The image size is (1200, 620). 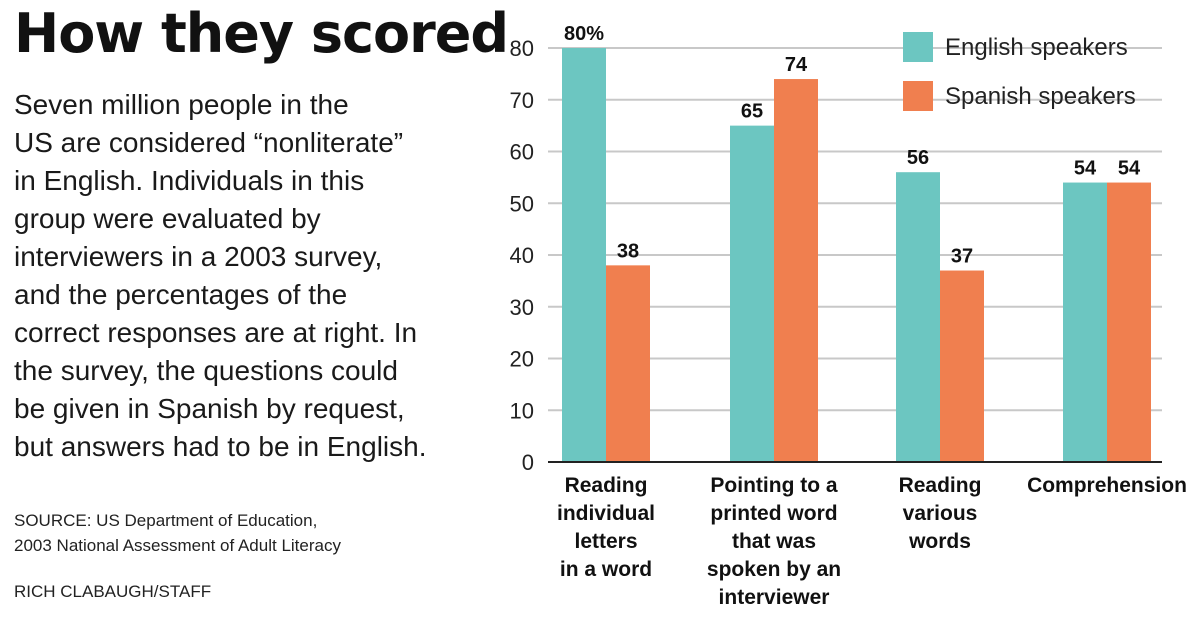 I want to click on category-label: words, so click(x=939, y=541).